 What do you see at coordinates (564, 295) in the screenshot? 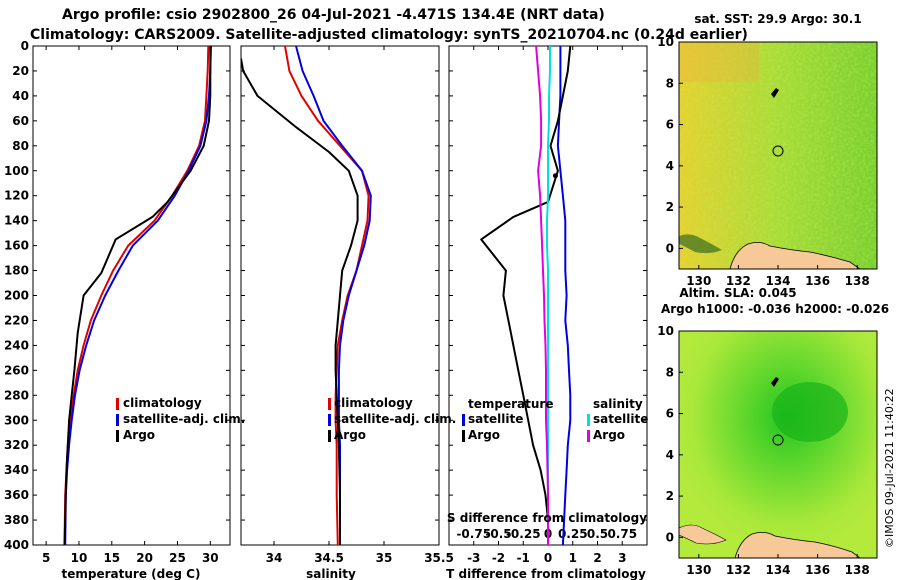
I see `series-line-temperature-satellite` at bounding box center [564, 295].